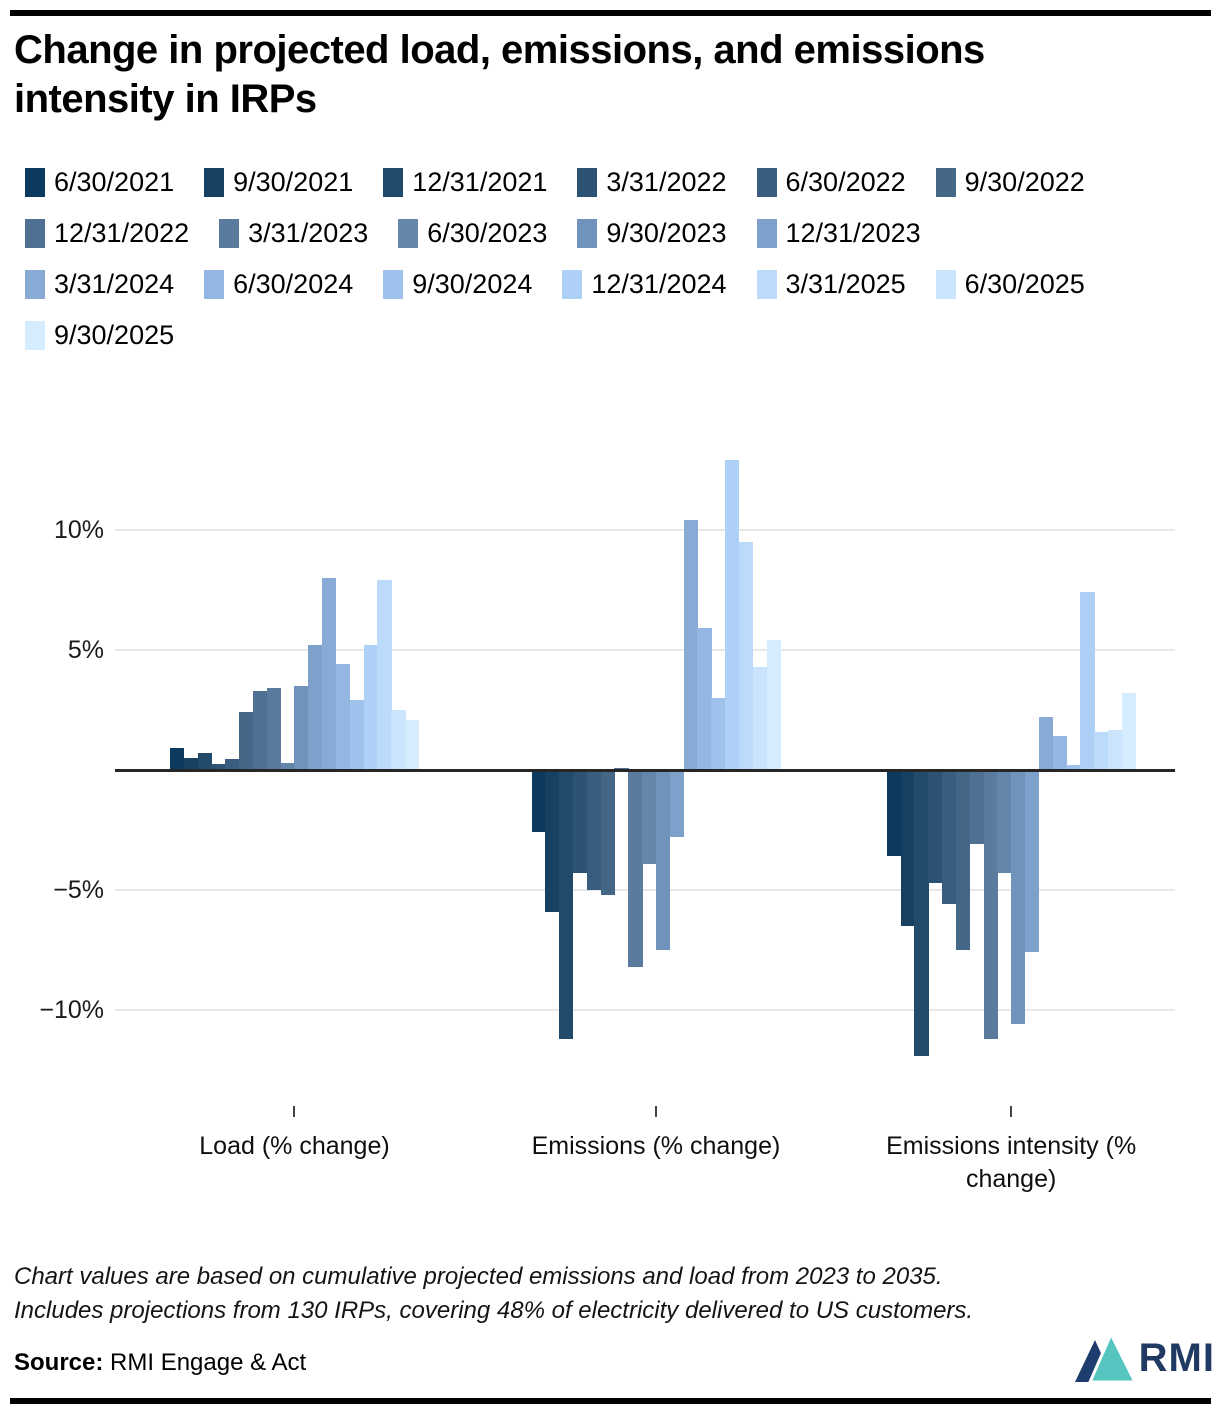 This screenshot has width=1220, height=1416. What do you see at coordinates (274, 729) in the screenshot?
I see `bar-3-31-2023-cat1` at bounding box center [274, 729].